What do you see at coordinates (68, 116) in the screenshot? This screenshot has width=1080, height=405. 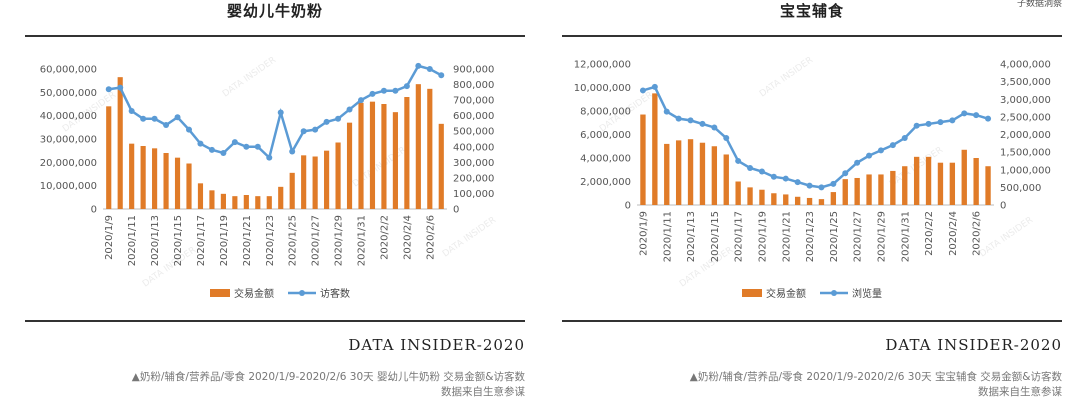 I see `y-left-tick-label: 40,000,000` at bounding box center [68, 116].